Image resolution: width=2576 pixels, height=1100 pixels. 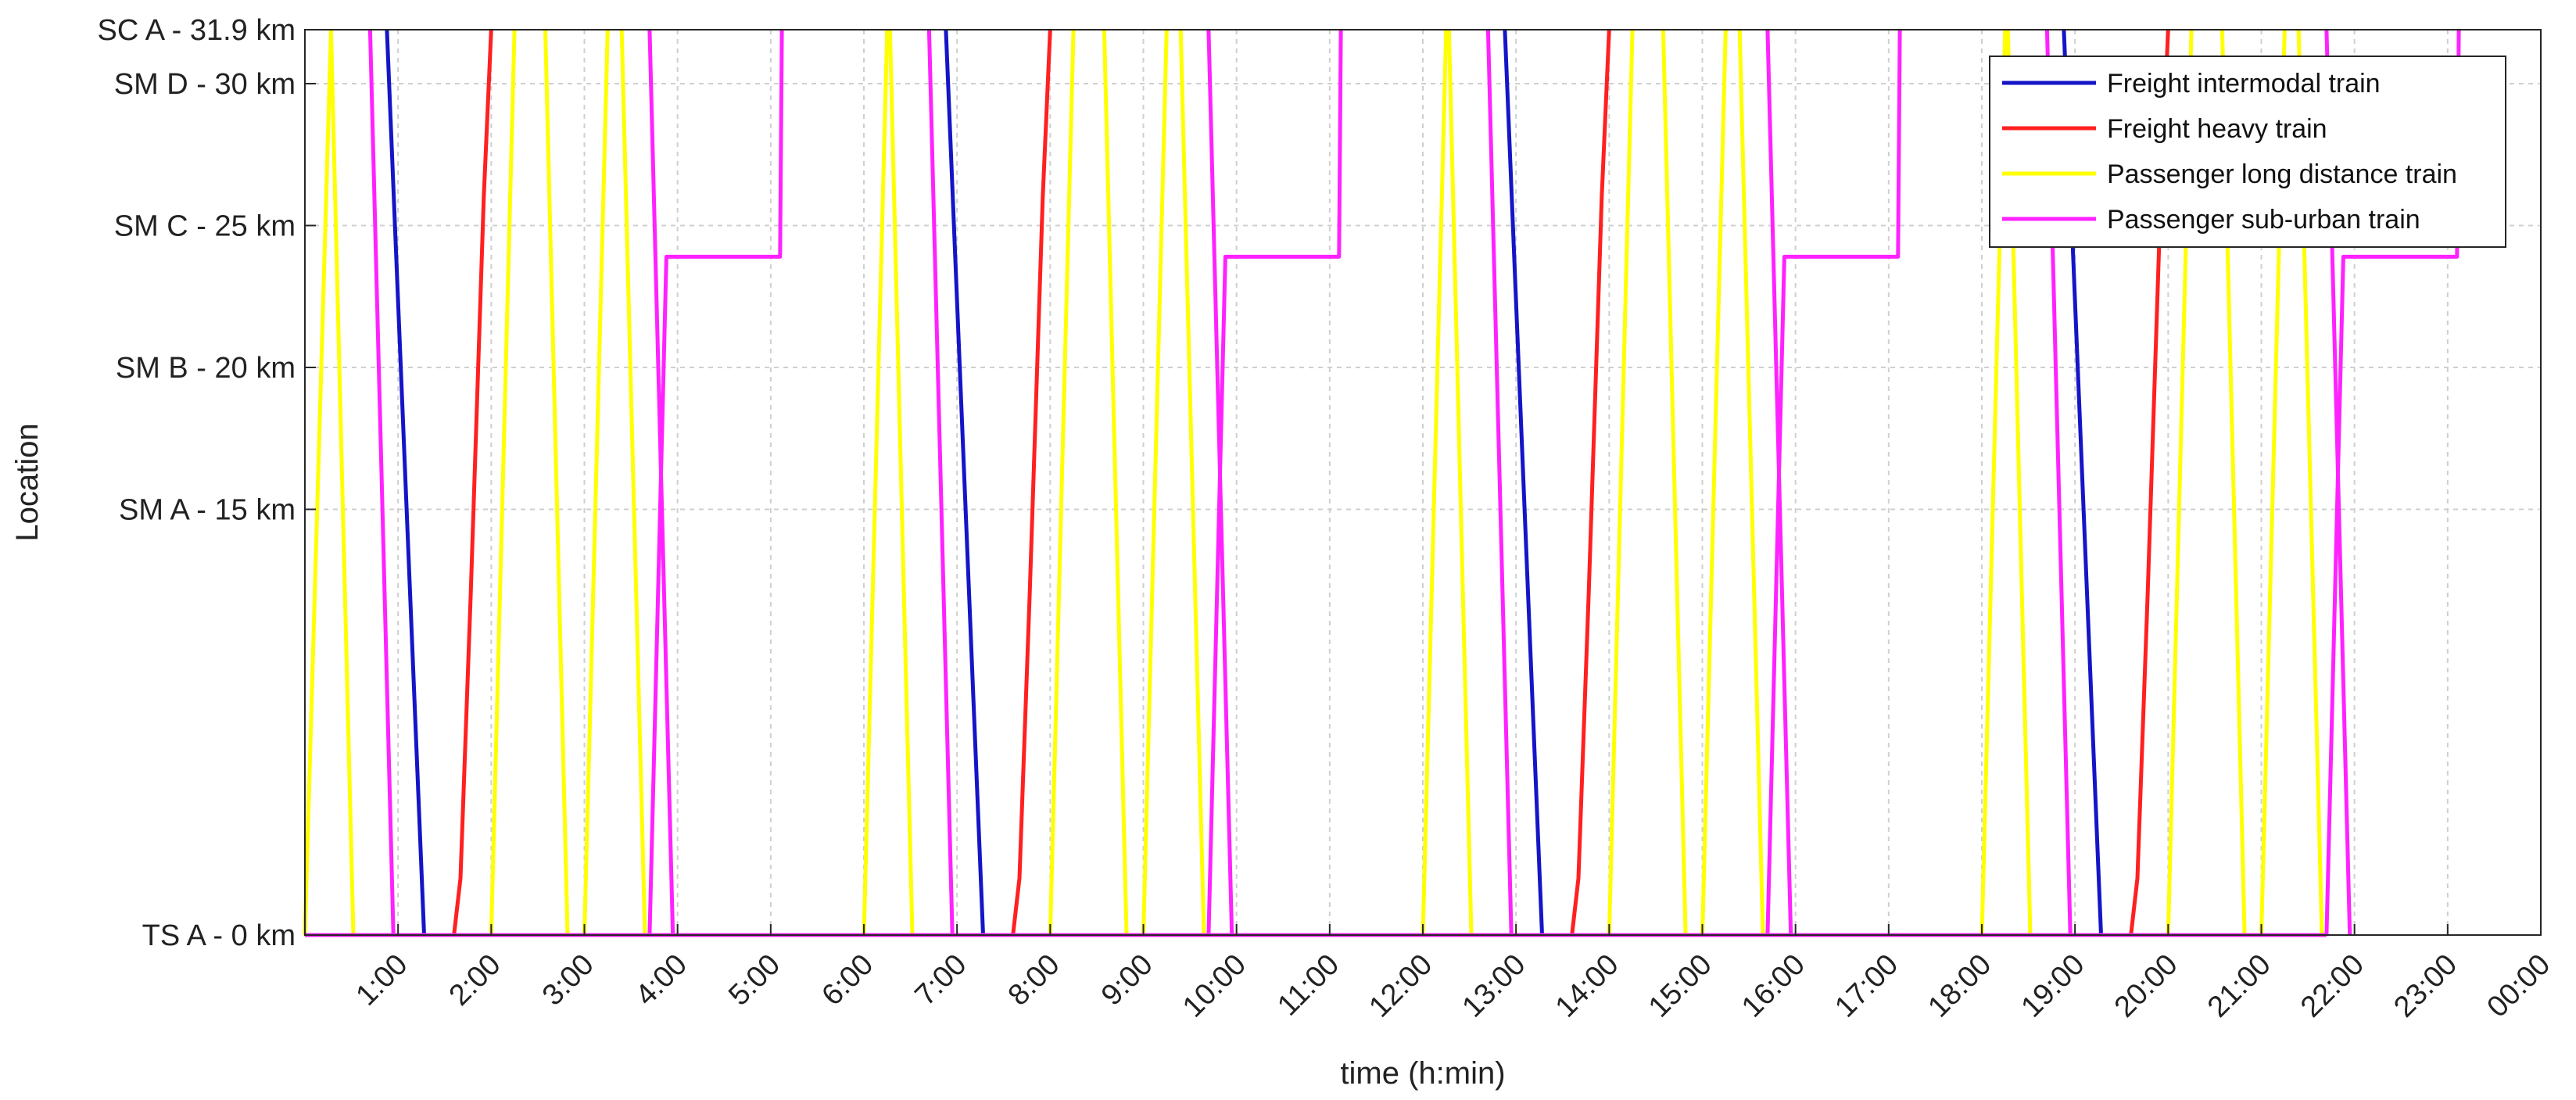 What do you see at coordinates (219, 935) in the screenshot?
I see `y-tick-label-0: TS A - 0 km` at bounding box center [219, 935].